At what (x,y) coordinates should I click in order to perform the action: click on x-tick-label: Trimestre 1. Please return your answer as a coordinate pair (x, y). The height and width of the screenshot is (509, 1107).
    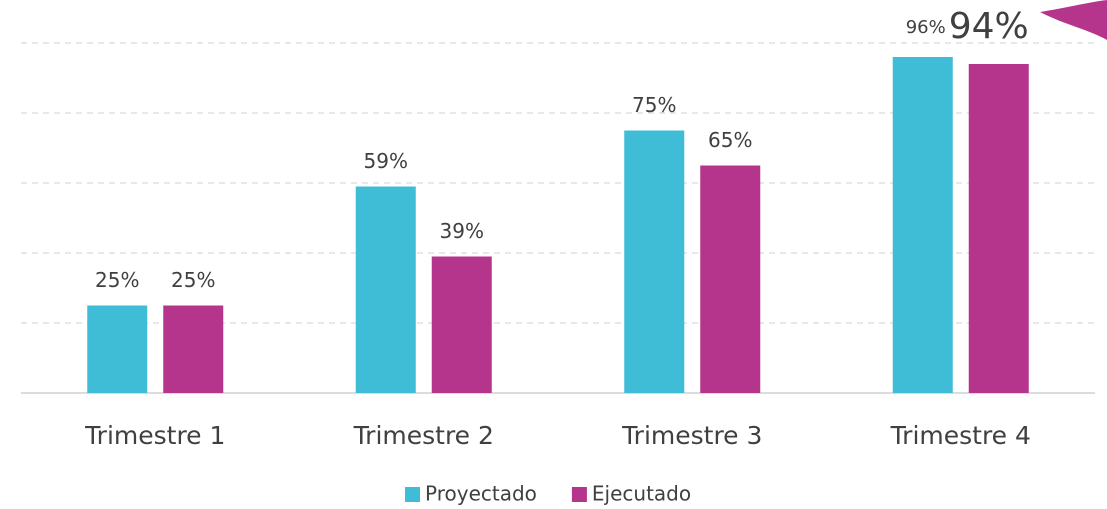
    Looking at the image, I should click on (154, 435).